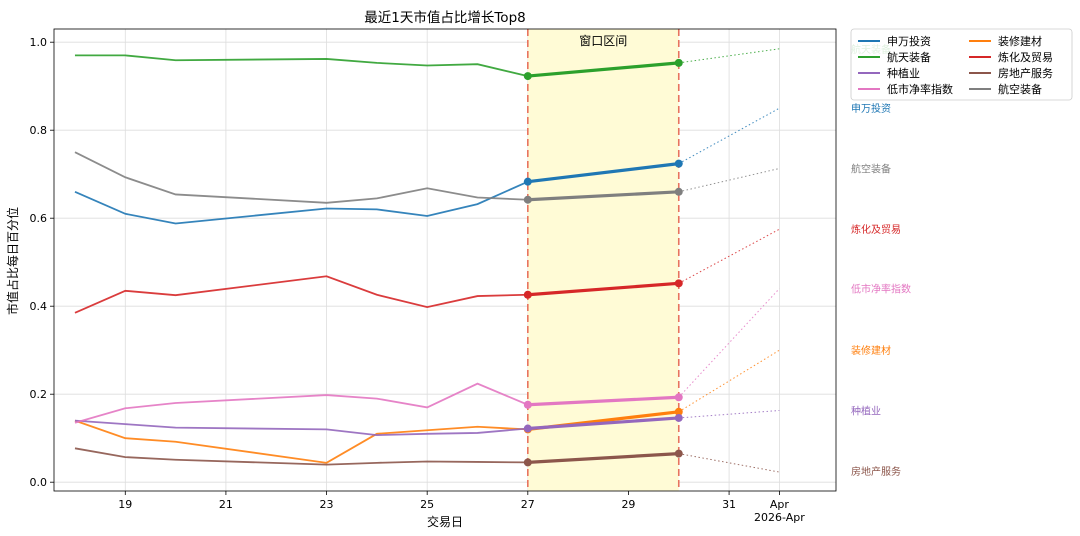  I want to click on y-tick-label: 0.6, so click(39, 218).